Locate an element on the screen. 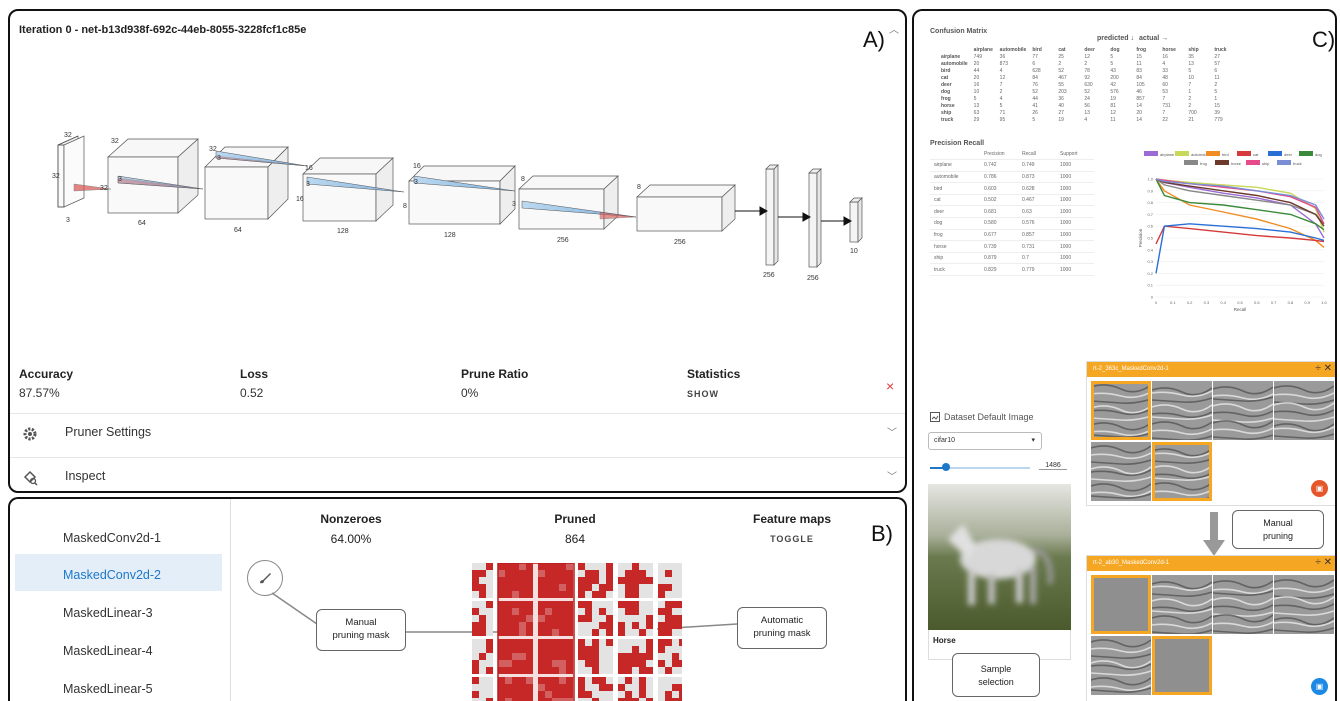 This screenshot has height=701, width=1340. layer-item: MaskedLinear-3 is located at coordinates (108, 613).